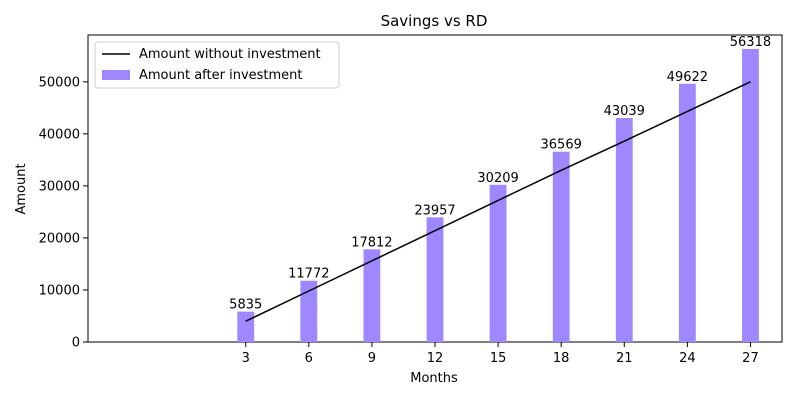 The height and width of the screenshot is (400, 800). Describe the element at coordinates (750, 42) in the screenshot. I see `bar-label-month-27: 56318` at that location.